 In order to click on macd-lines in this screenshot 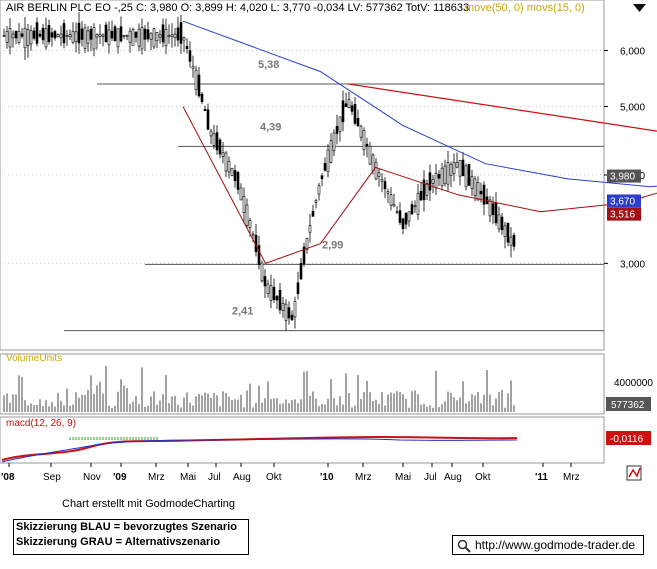, I will do `click(259, 449)`.